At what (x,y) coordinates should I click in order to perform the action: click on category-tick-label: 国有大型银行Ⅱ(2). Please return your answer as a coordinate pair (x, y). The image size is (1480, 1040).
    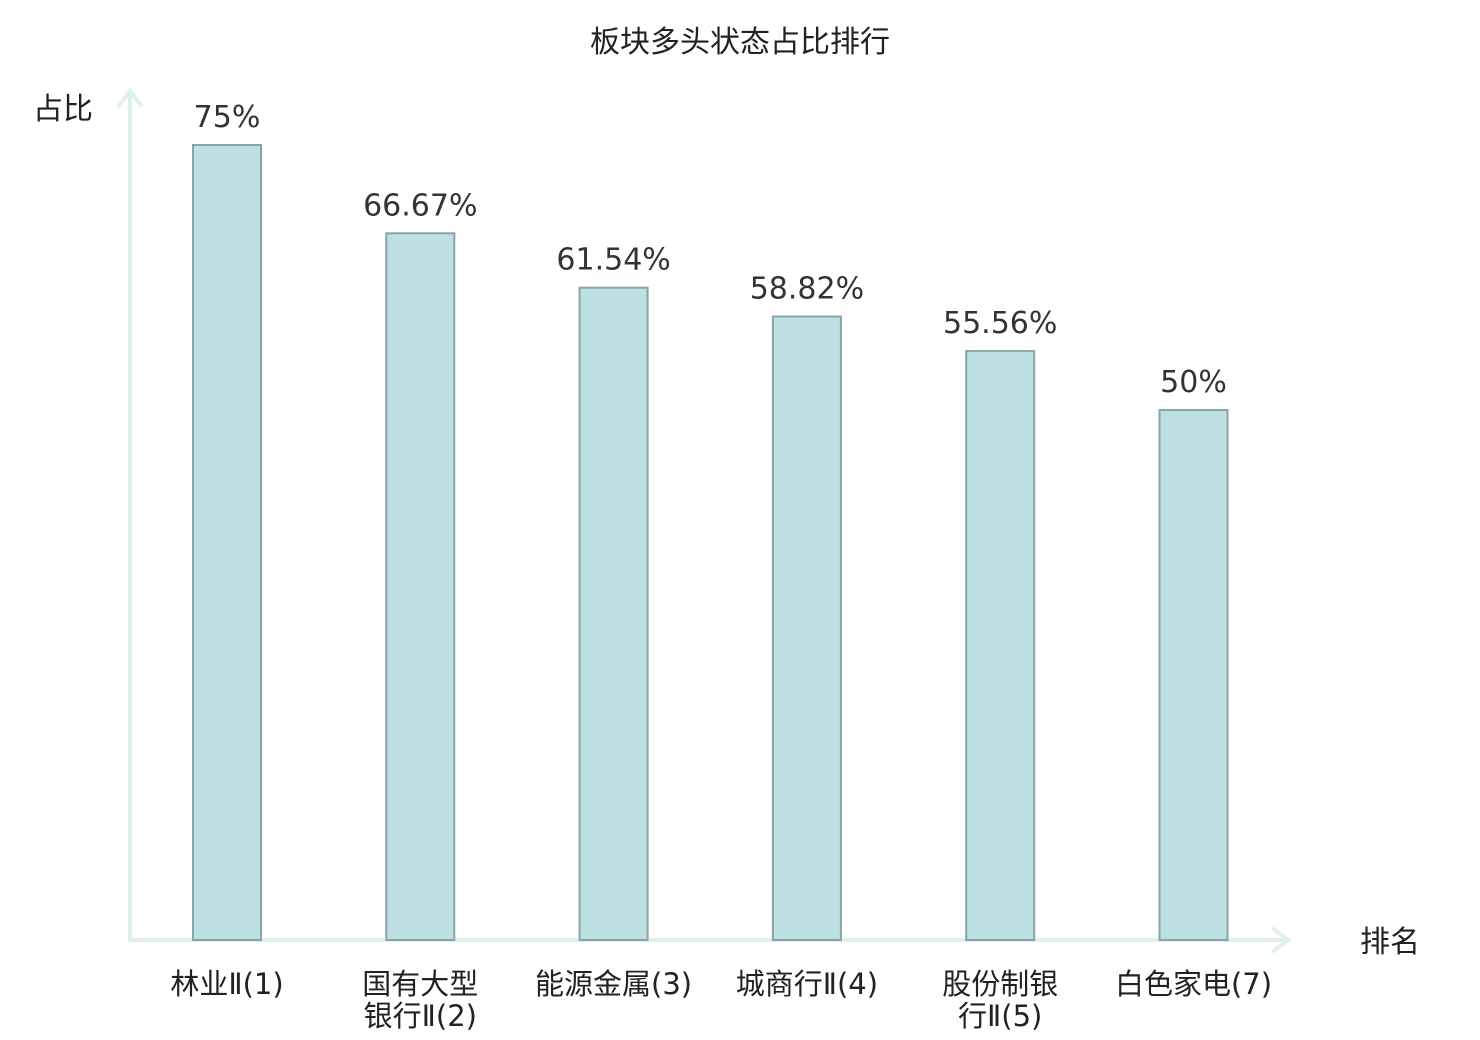
    Looking at the image, I should click on (420, 1000).